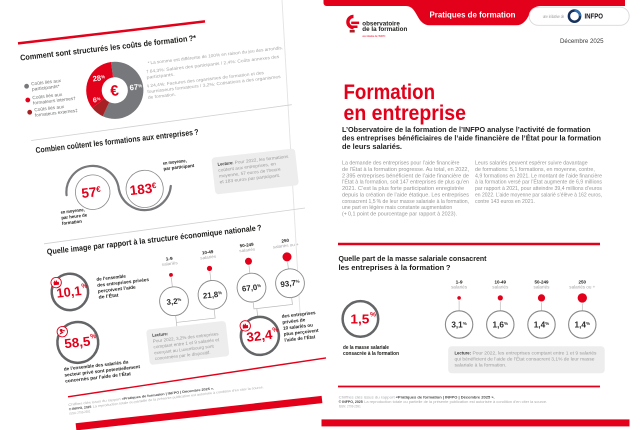 This screenshot has width=640, height=430. I want to click on svg-text: de l’ensemble, so click(111, 278).